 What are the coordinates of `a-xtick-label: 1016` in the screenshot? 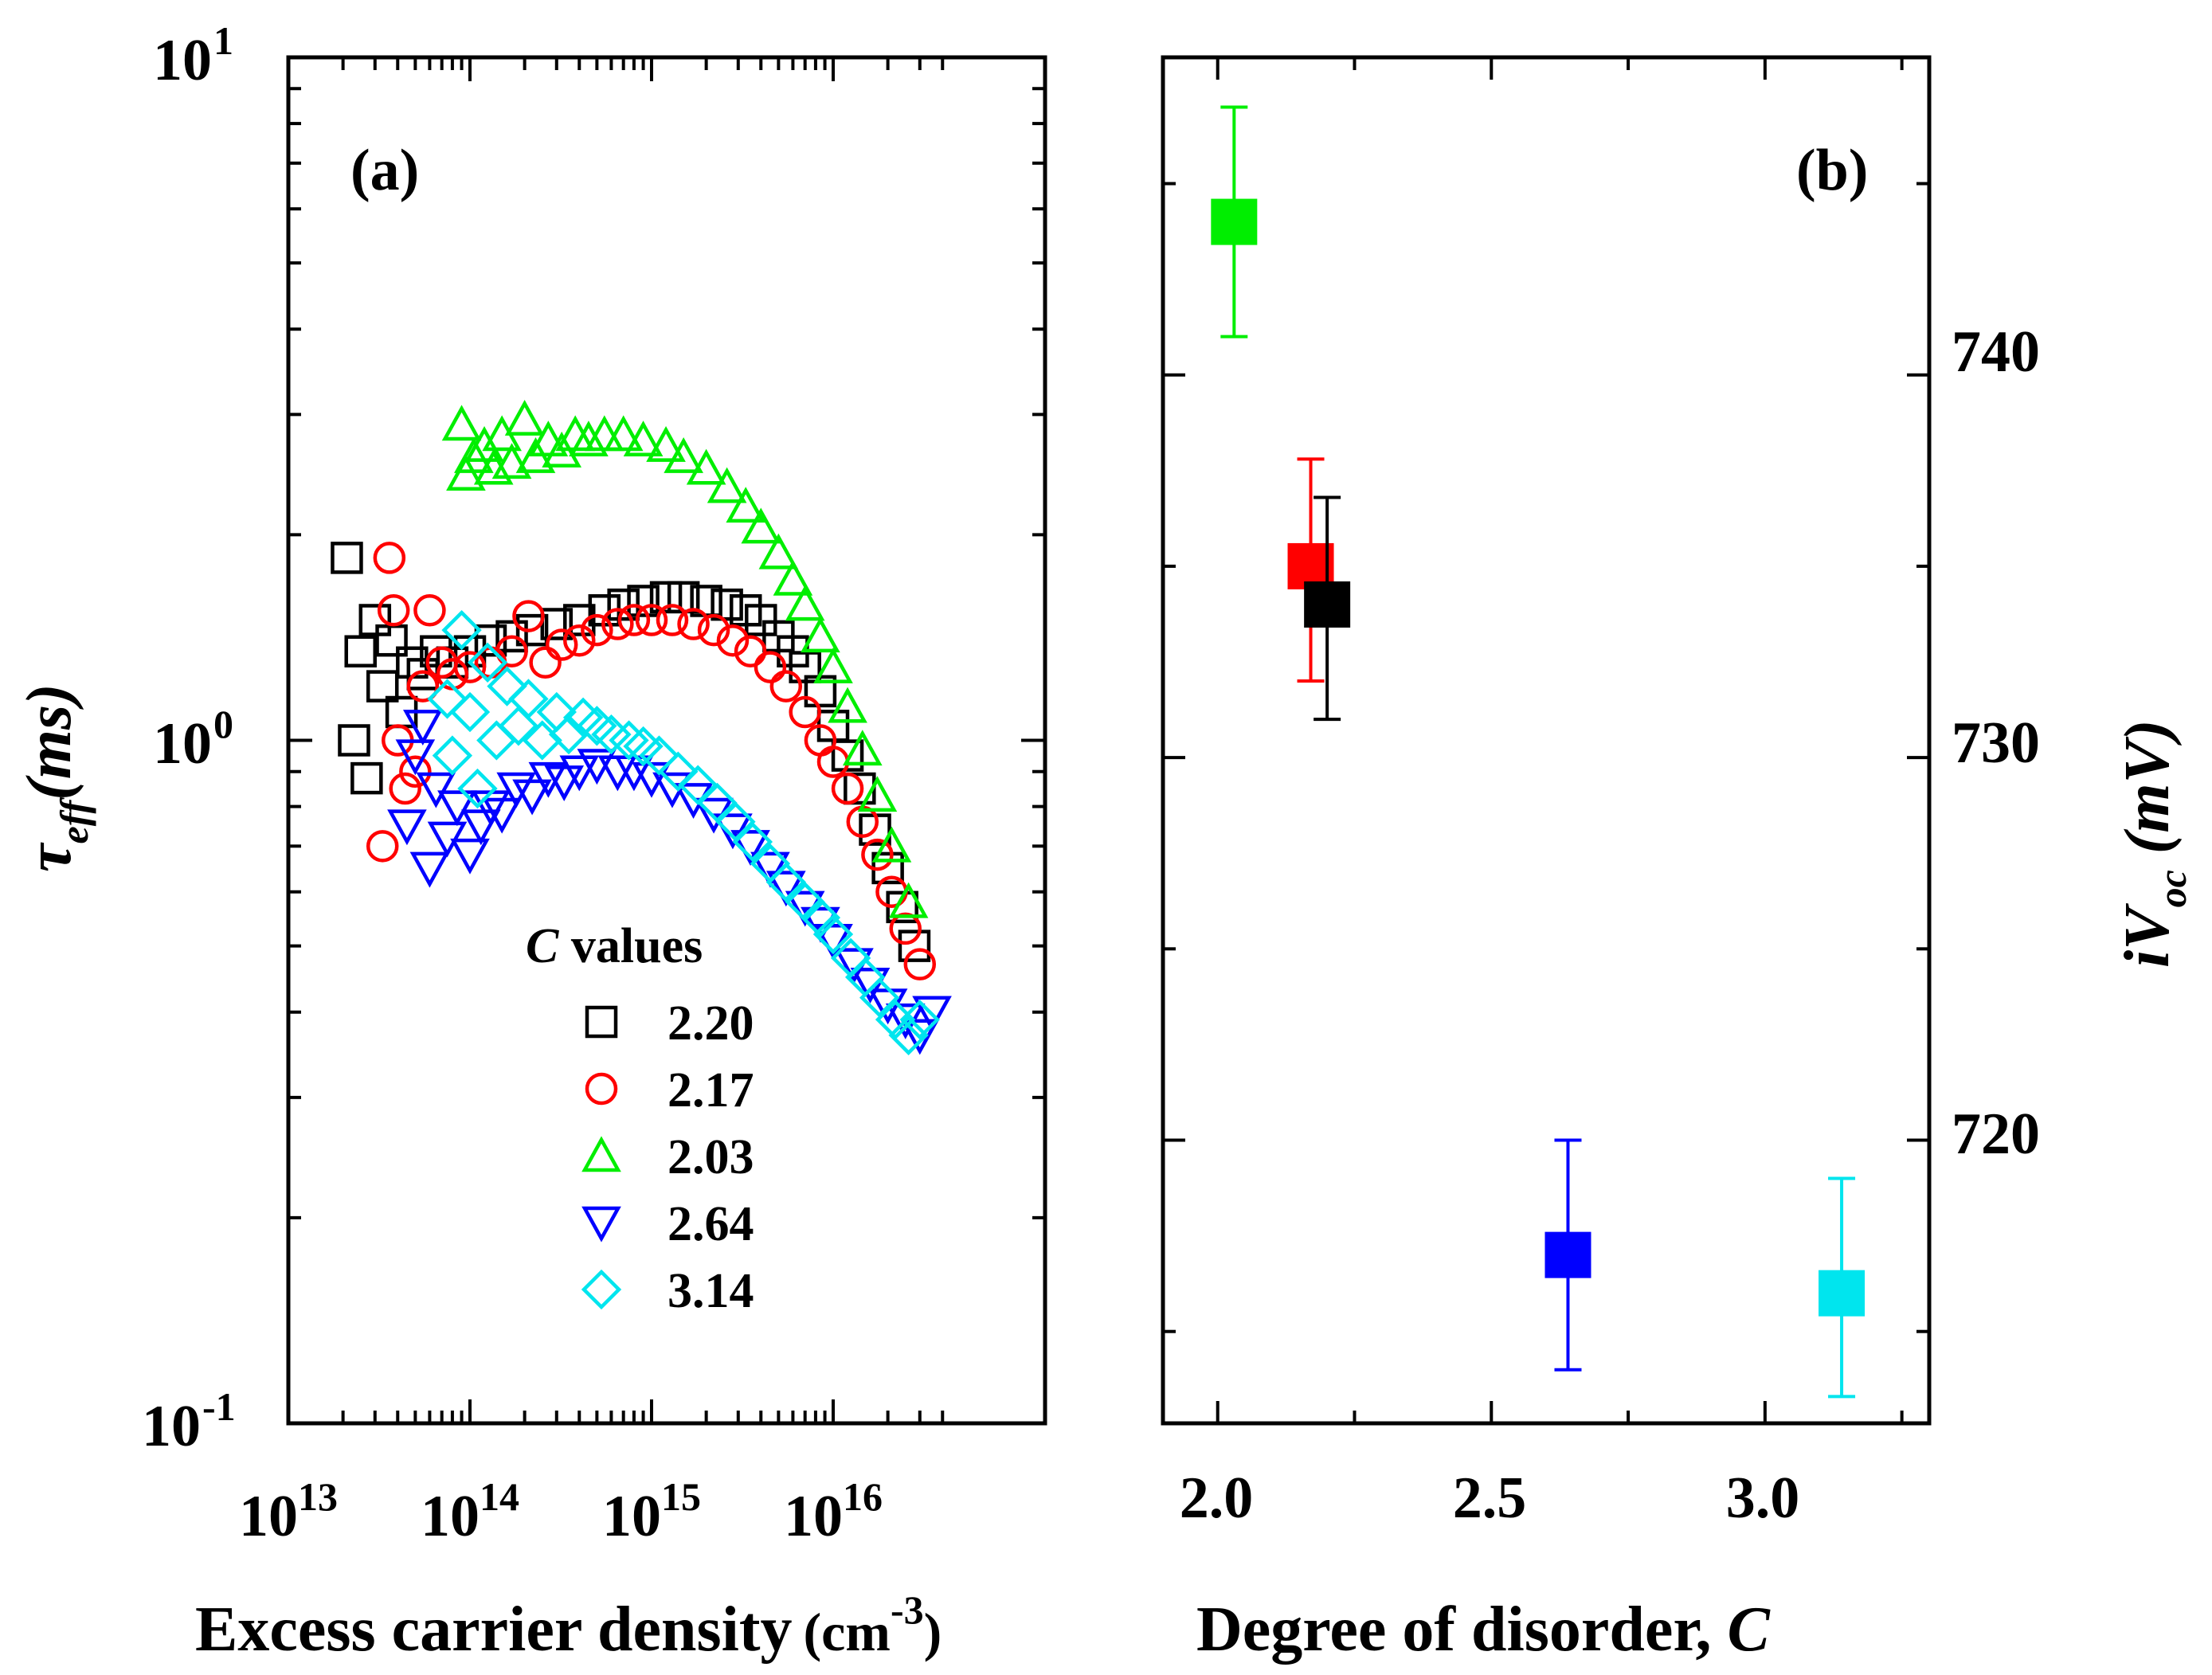 It's located at (833, 1512).